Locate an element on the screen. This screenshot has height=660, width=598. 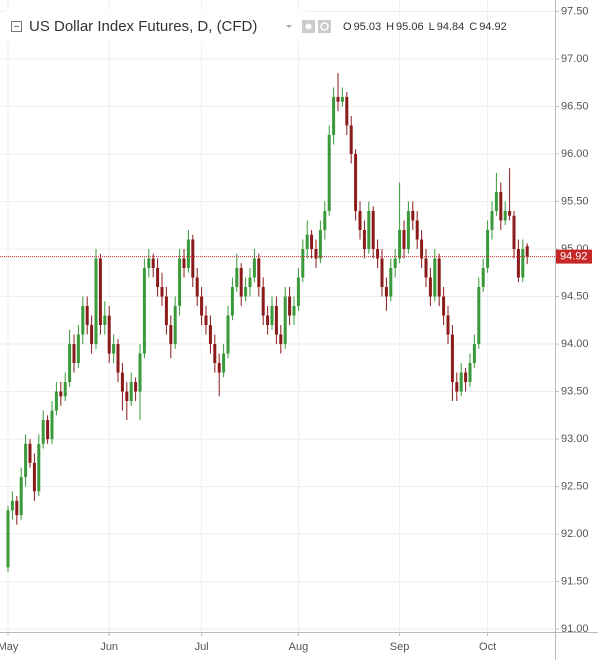
y-tick-label: 96.50 is located at coordinates (575, 106).